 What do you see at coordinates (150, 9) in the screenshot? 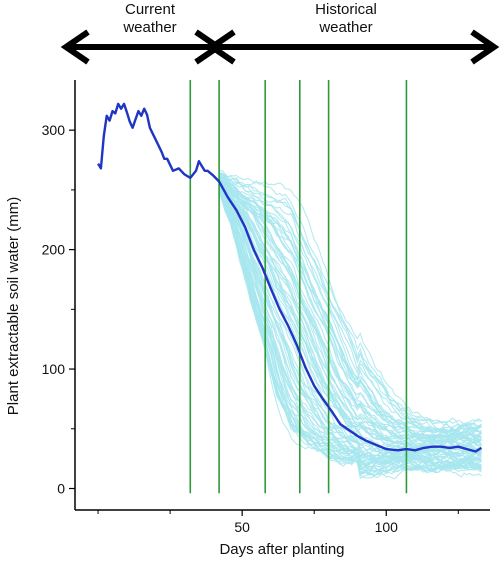
I see `current-label-line1: Current` at bounding box center [150, 9].